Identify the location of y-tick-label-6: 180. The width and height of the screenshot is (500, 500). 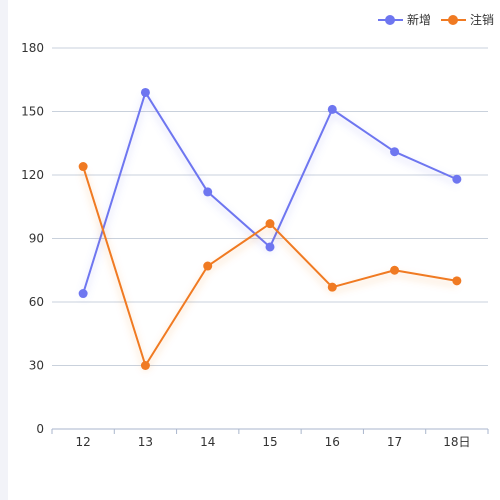
(32, 48).